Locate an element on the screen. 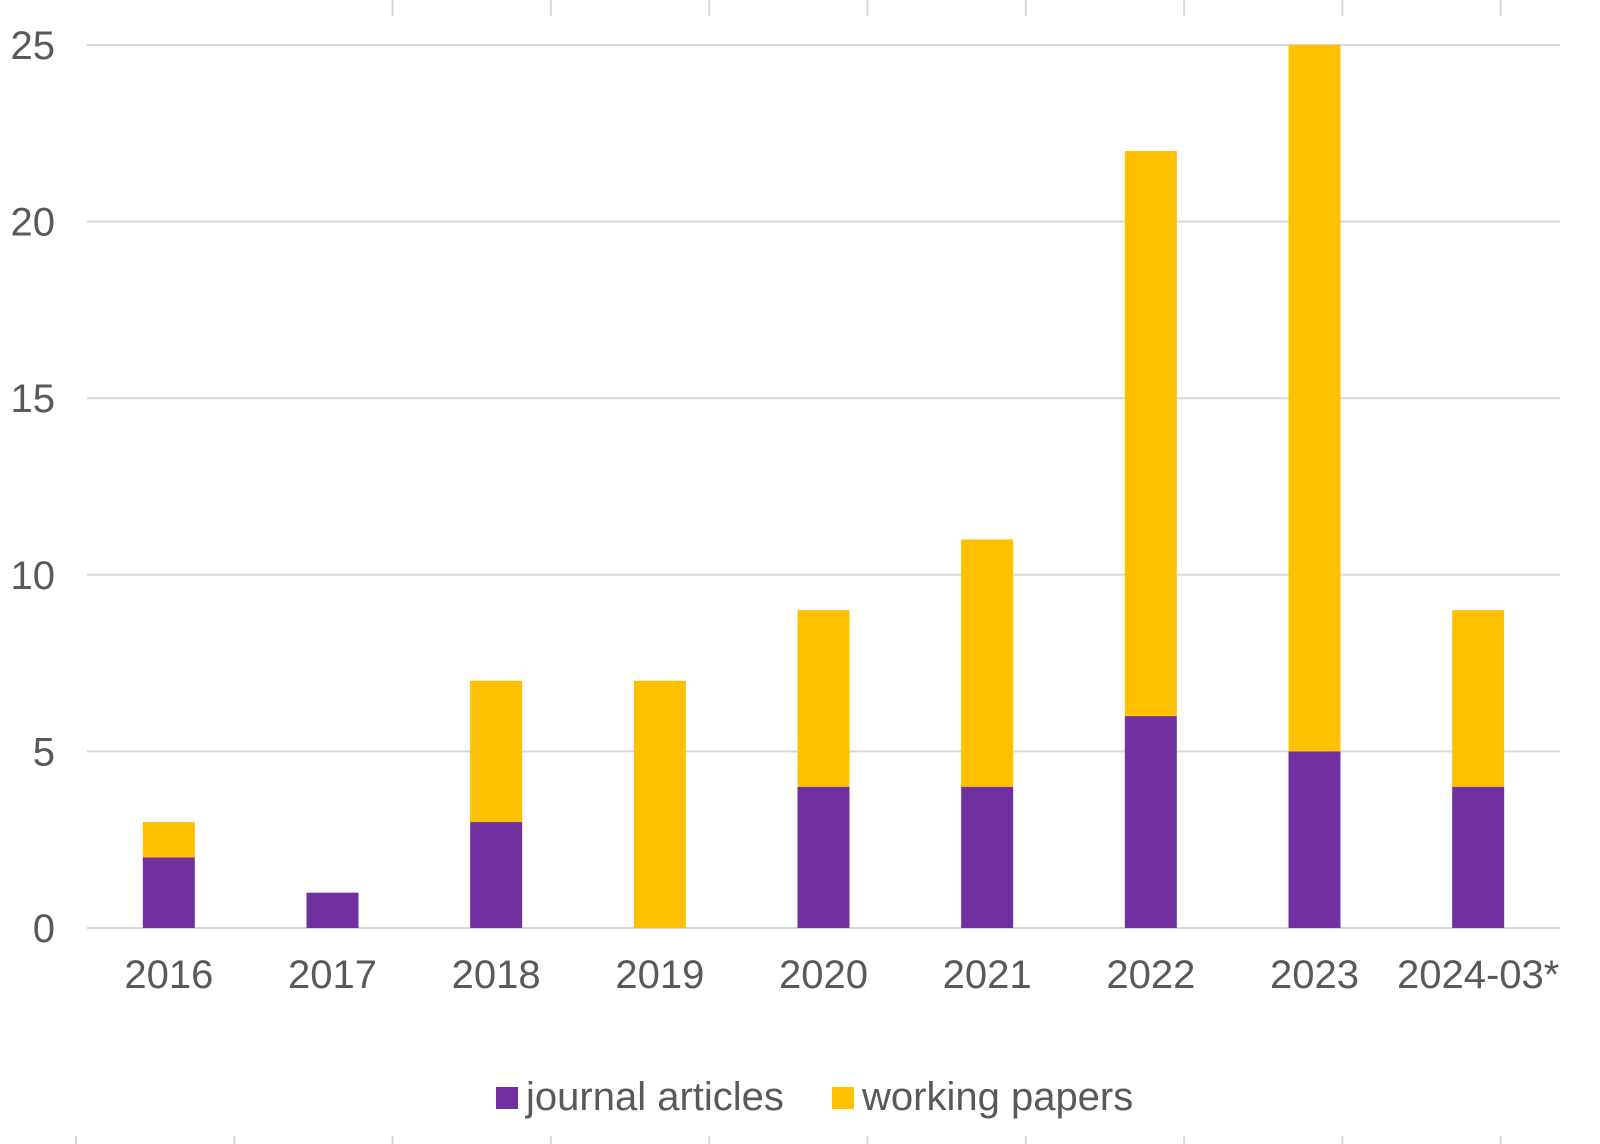 The height and width of the screenshot is (1144, 1600). top-border-ticks is located at coordinates (946, 8).